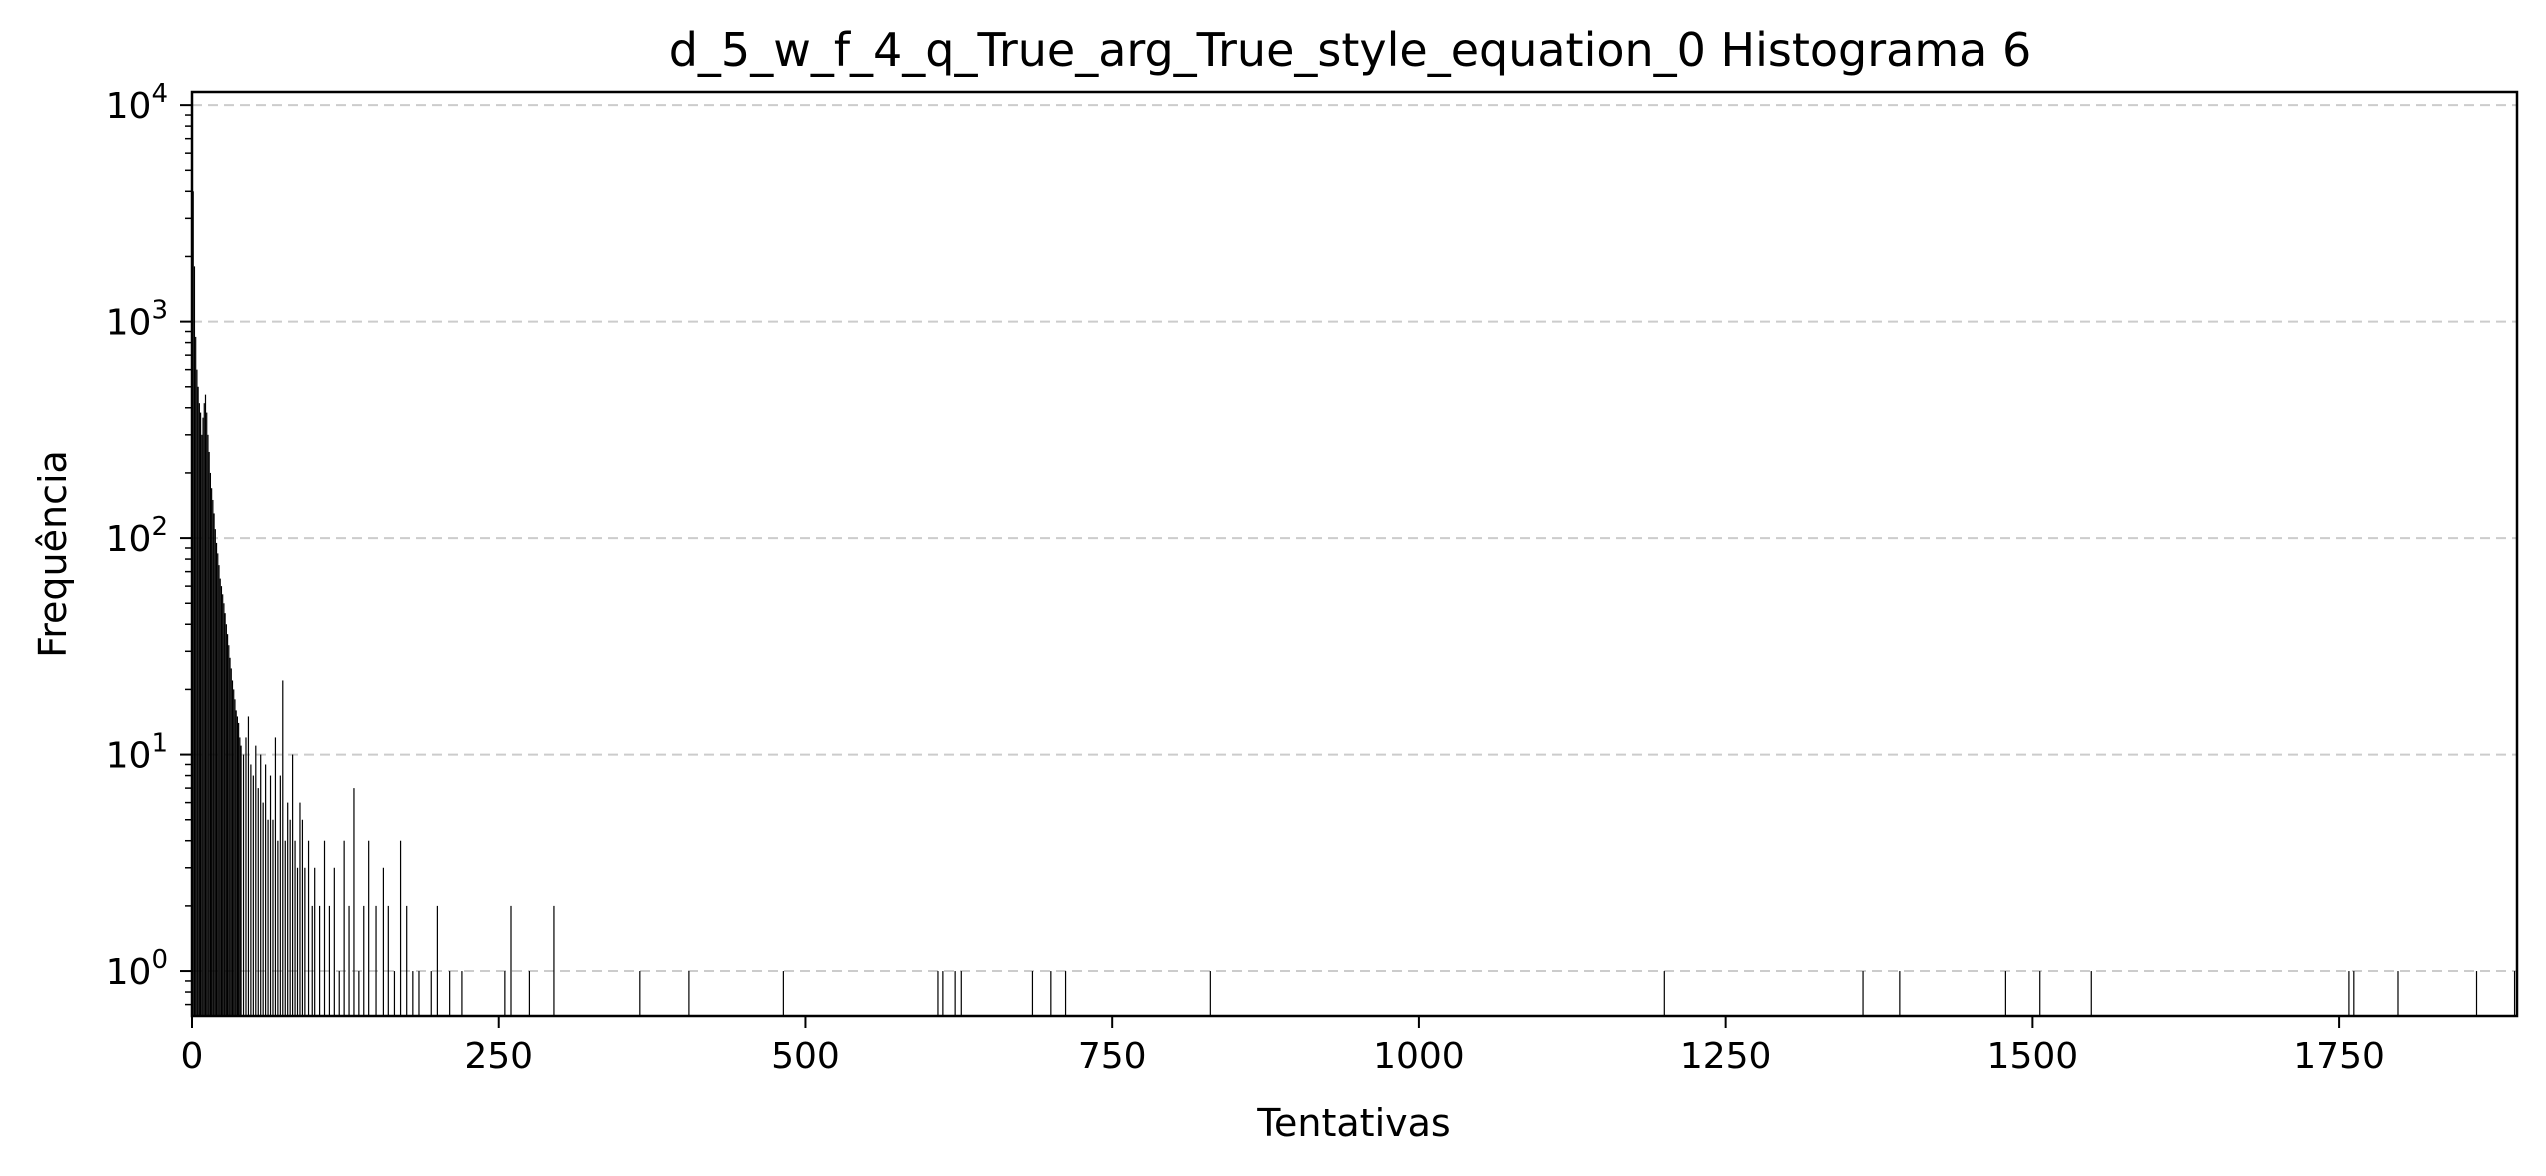 This screenshot has width=2546, height=1176. What do you see at coordinates (1353, 1123) in the screenshot?
I see `x-axis-label: Tentativas` at bounding box center [1353, 1123].